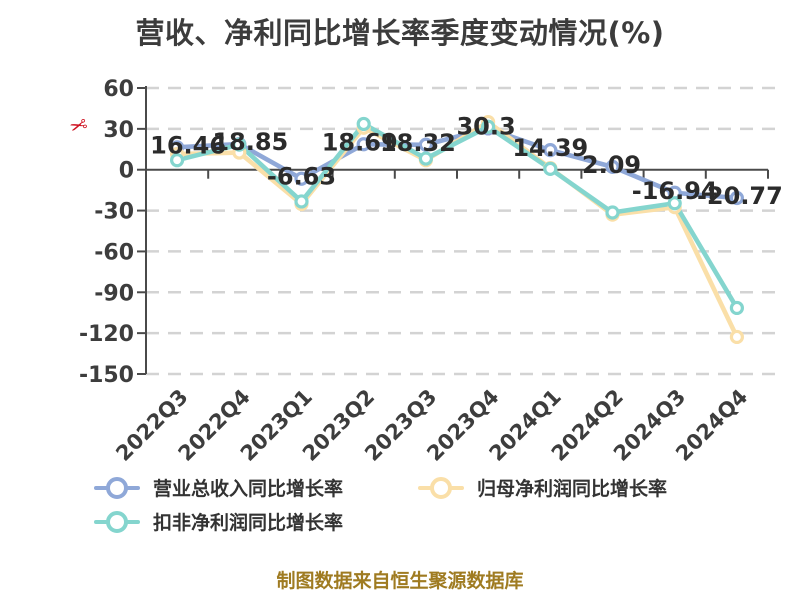 This screenshot has height=600, width=800. I want to click on data-label: -6.63, so click(301, 177).